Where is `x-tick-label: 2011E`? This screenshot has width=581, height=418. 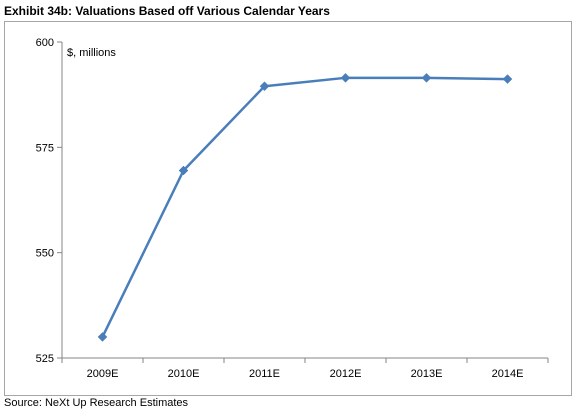 x-tick-label: 2011E is located at coordinates (264, 374).